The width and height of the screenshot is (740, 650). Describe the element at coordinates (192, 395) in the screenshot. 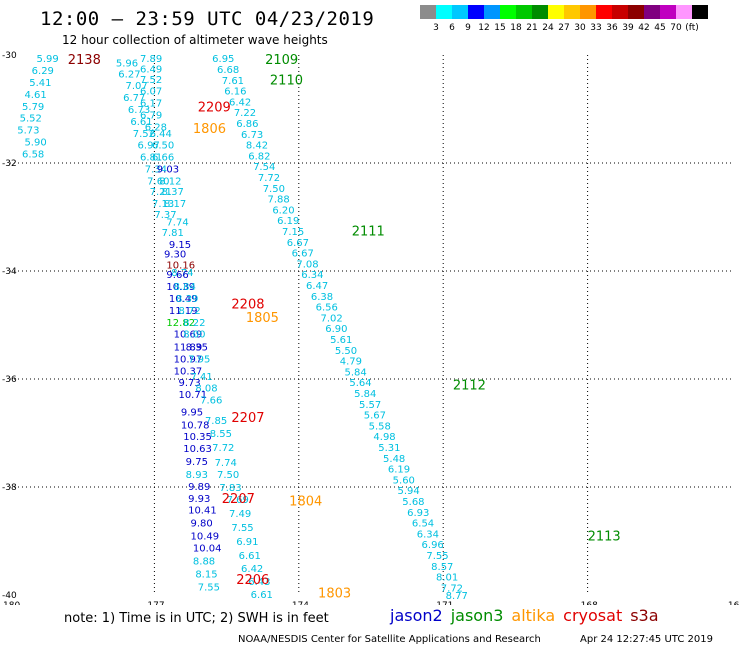

I see `wave-height-value: 10.71` at that location.